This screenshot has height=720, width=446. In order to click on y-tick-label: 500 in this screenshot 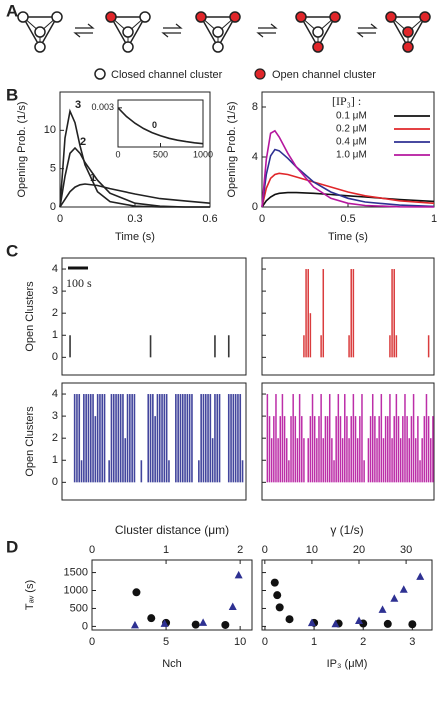, I will do `click(79, 608)`.